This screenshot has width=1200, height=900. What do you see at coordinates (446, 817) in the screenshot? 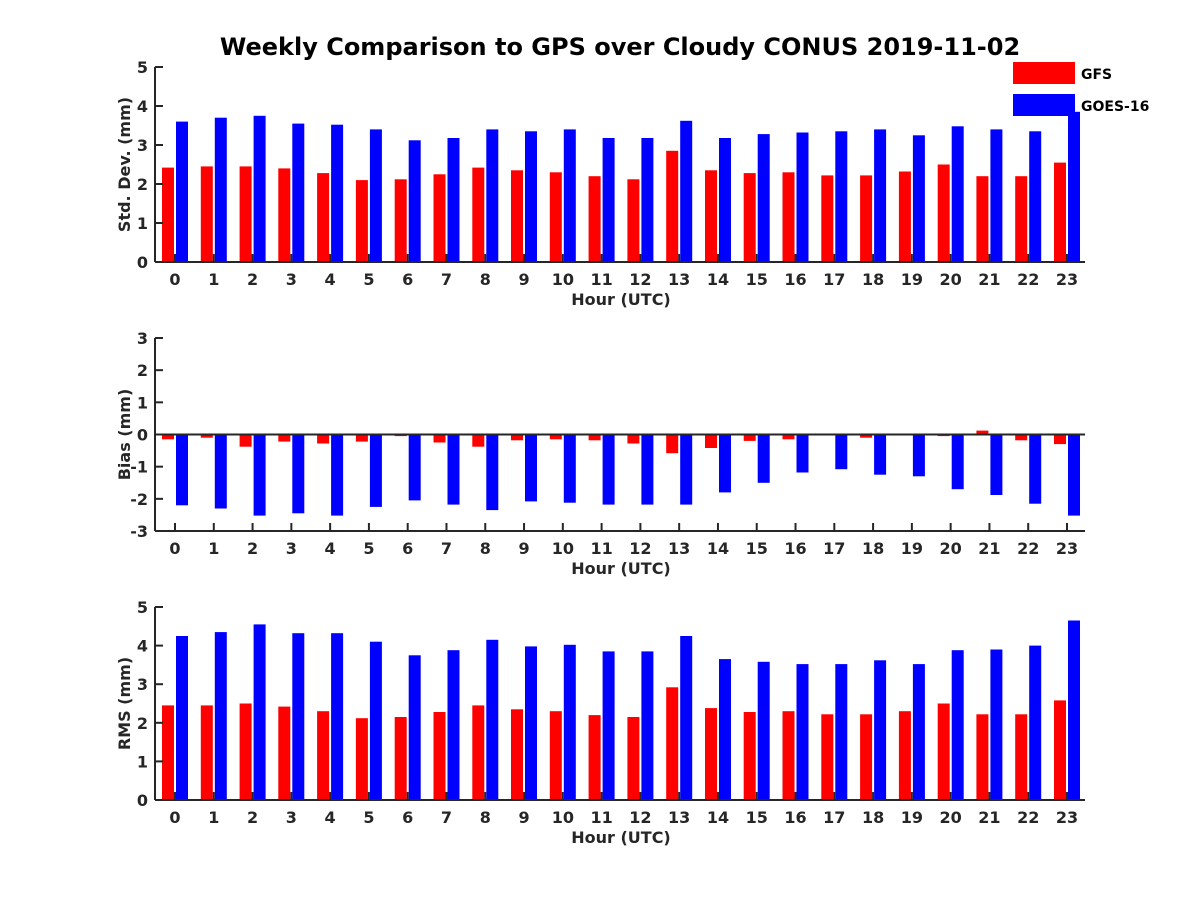
I see `x-tick-label: 7` at bounding box center [446, 817].